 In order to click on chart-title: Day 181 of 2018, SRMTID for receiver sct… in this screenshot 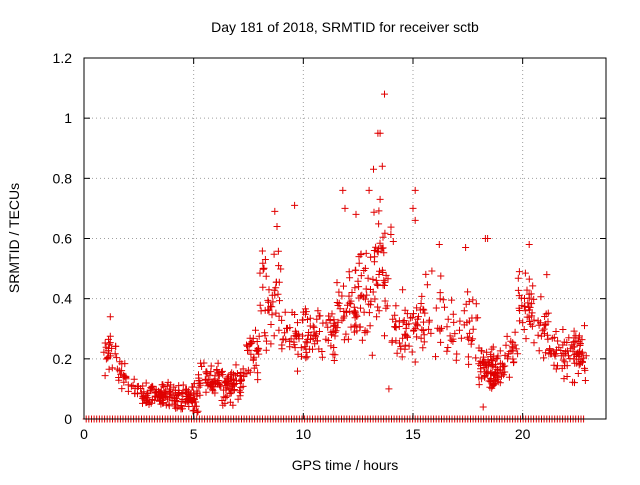, I will do `click(345, 27)`.